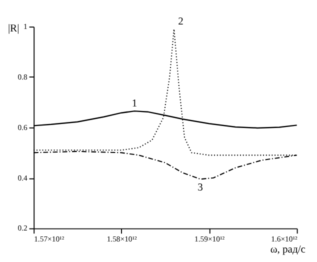 The height and width of the screenshot is (262, 317). Describe the element at coordinates (23, 77) in the screenshot. I see `y-tick-label: 0.8` at that location.